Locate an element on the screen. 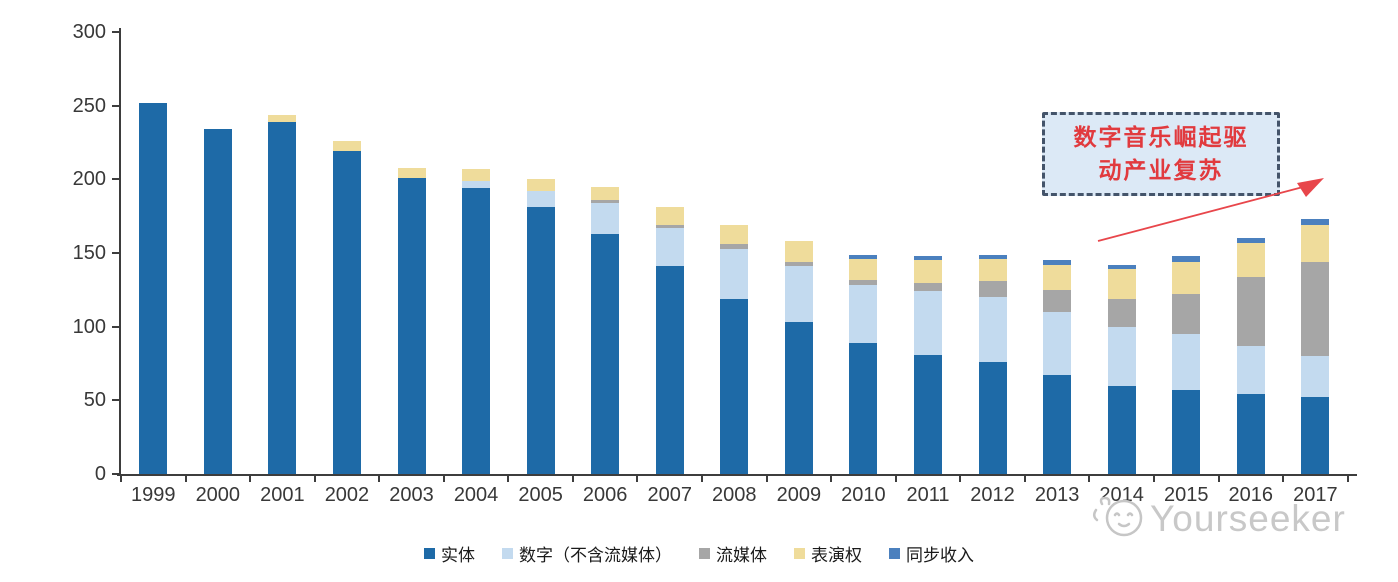 This screenshot has height=582, width=1398. bar-2013-segment-同步收入 is located at coordinates (1057, 262).